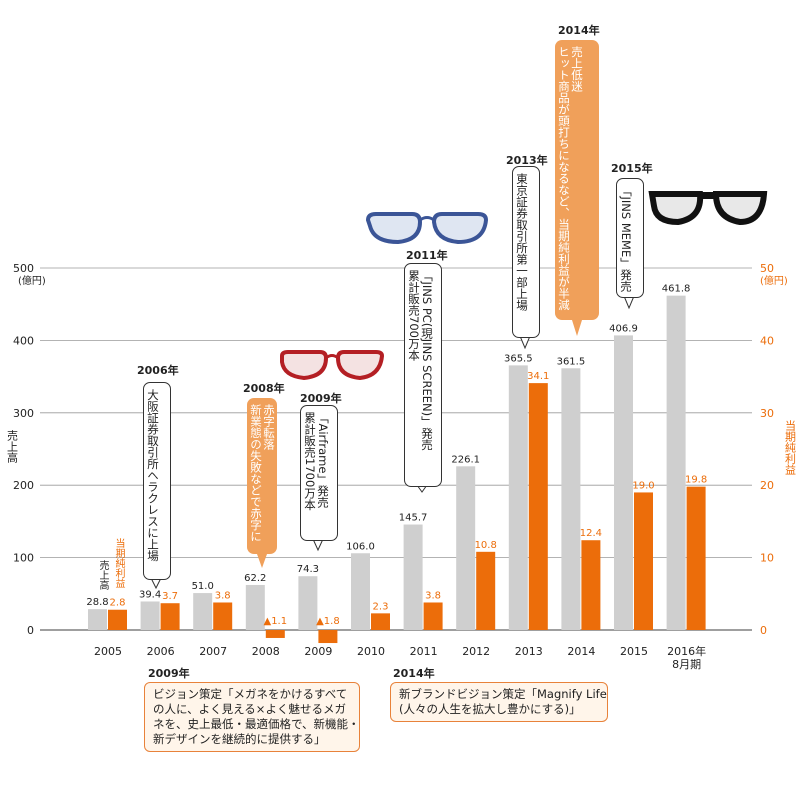  Describe the element at coordinates (23, 413) in the screenshot. I see `left-tick-label: 300` at that location.